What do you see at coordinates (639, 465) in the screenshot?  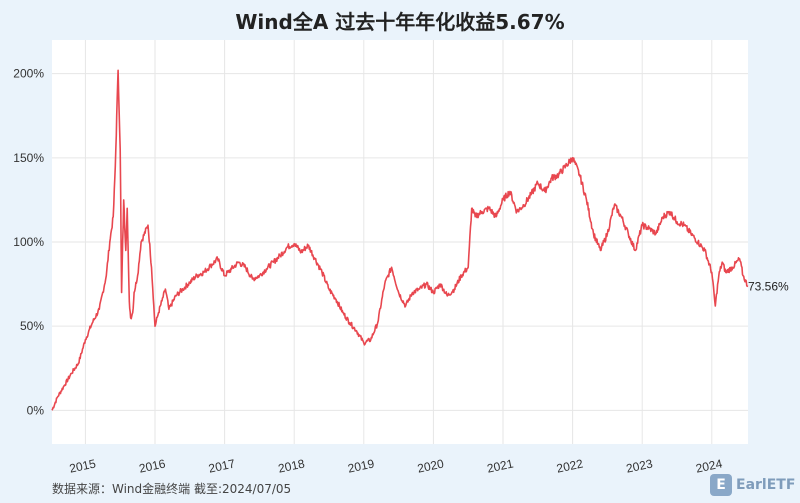 I see `x-tick-label: 2023` at bounding box center [639, 465].